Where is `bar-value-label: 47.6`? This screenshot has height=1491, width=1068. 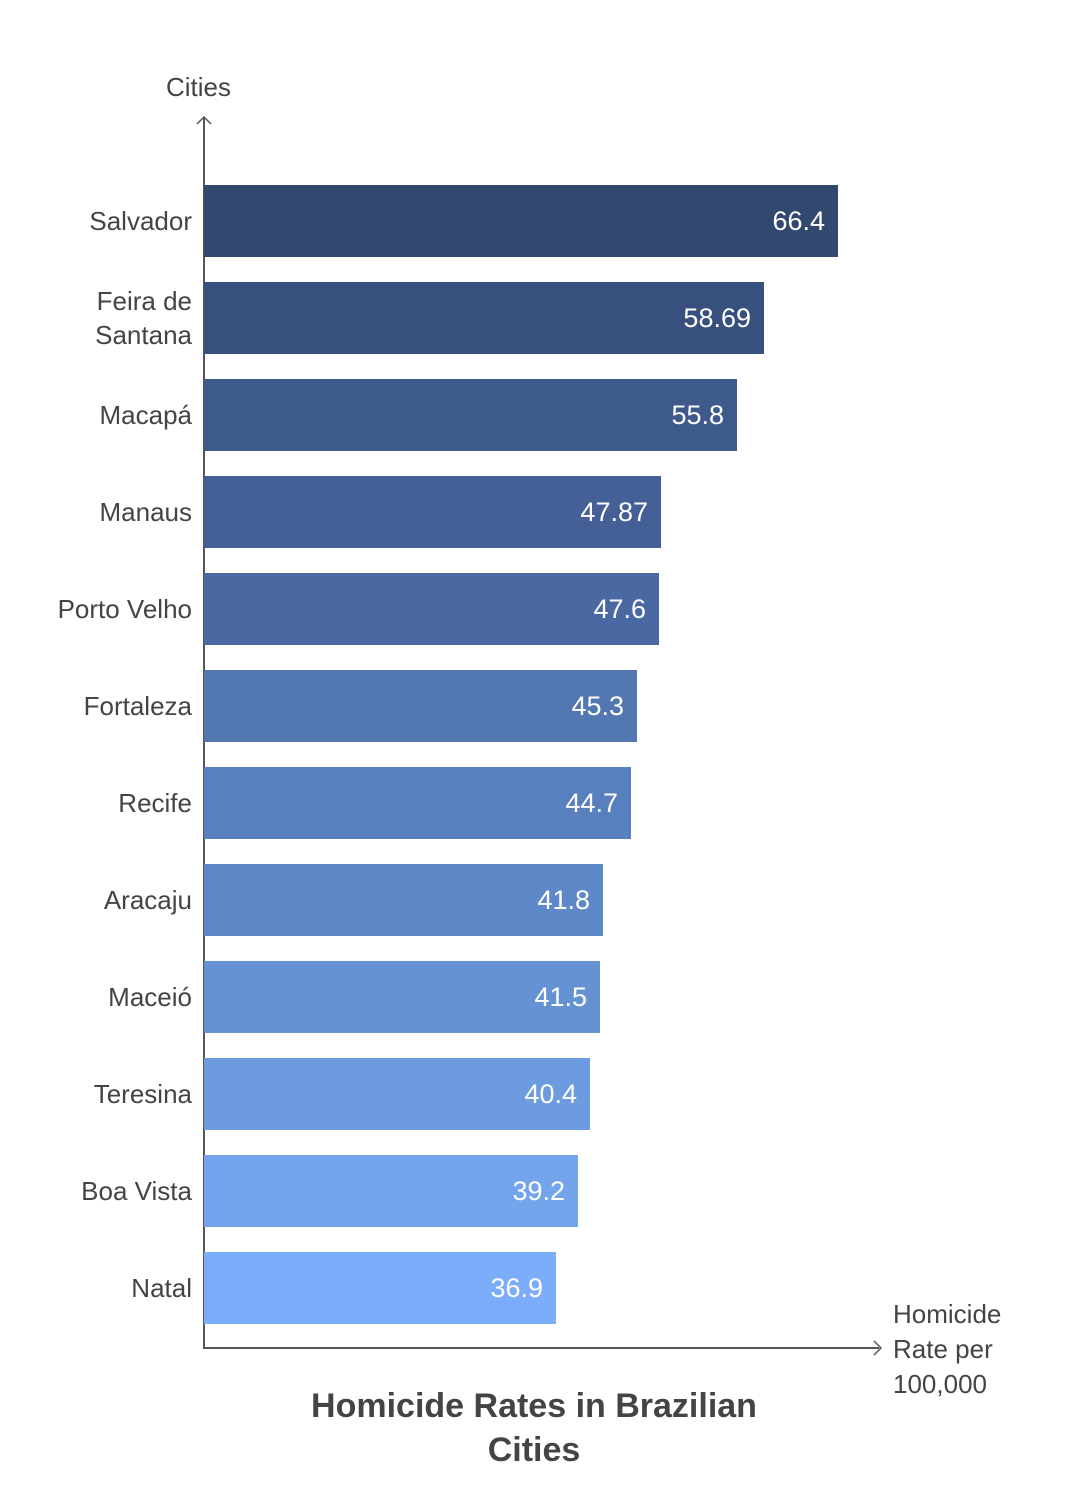 bar-value-label: 47.6 is located at coordinates (619, 608).